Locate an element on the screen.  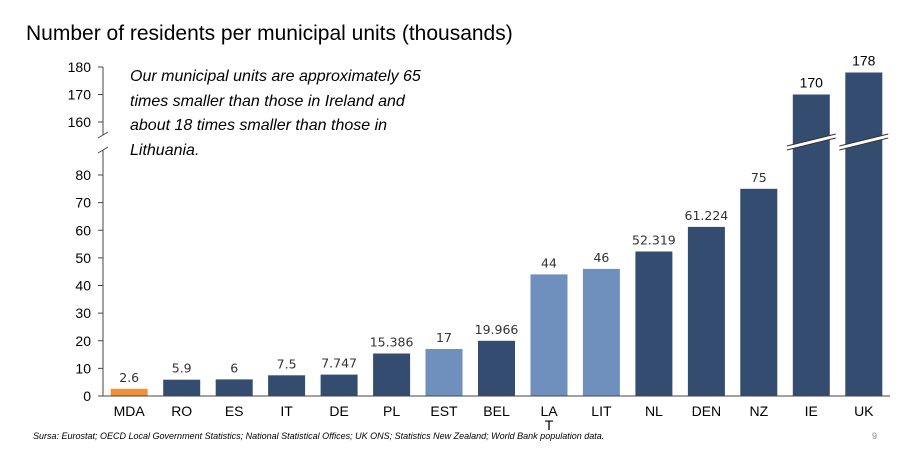
data-label-de: 7.747 is located at coordinates (339, 363).